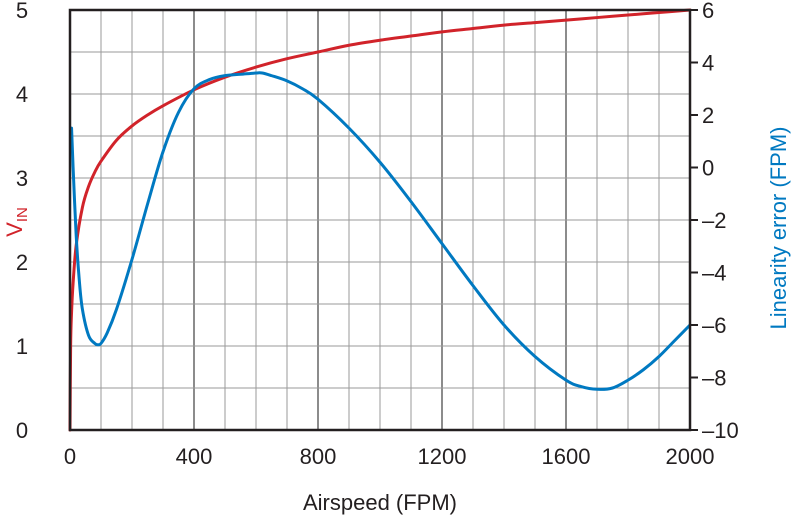  What do you see at coordinates (22, 94) in the screenshot?
I see `y-left-tick-label: 4` at bounding box center [22, 94].